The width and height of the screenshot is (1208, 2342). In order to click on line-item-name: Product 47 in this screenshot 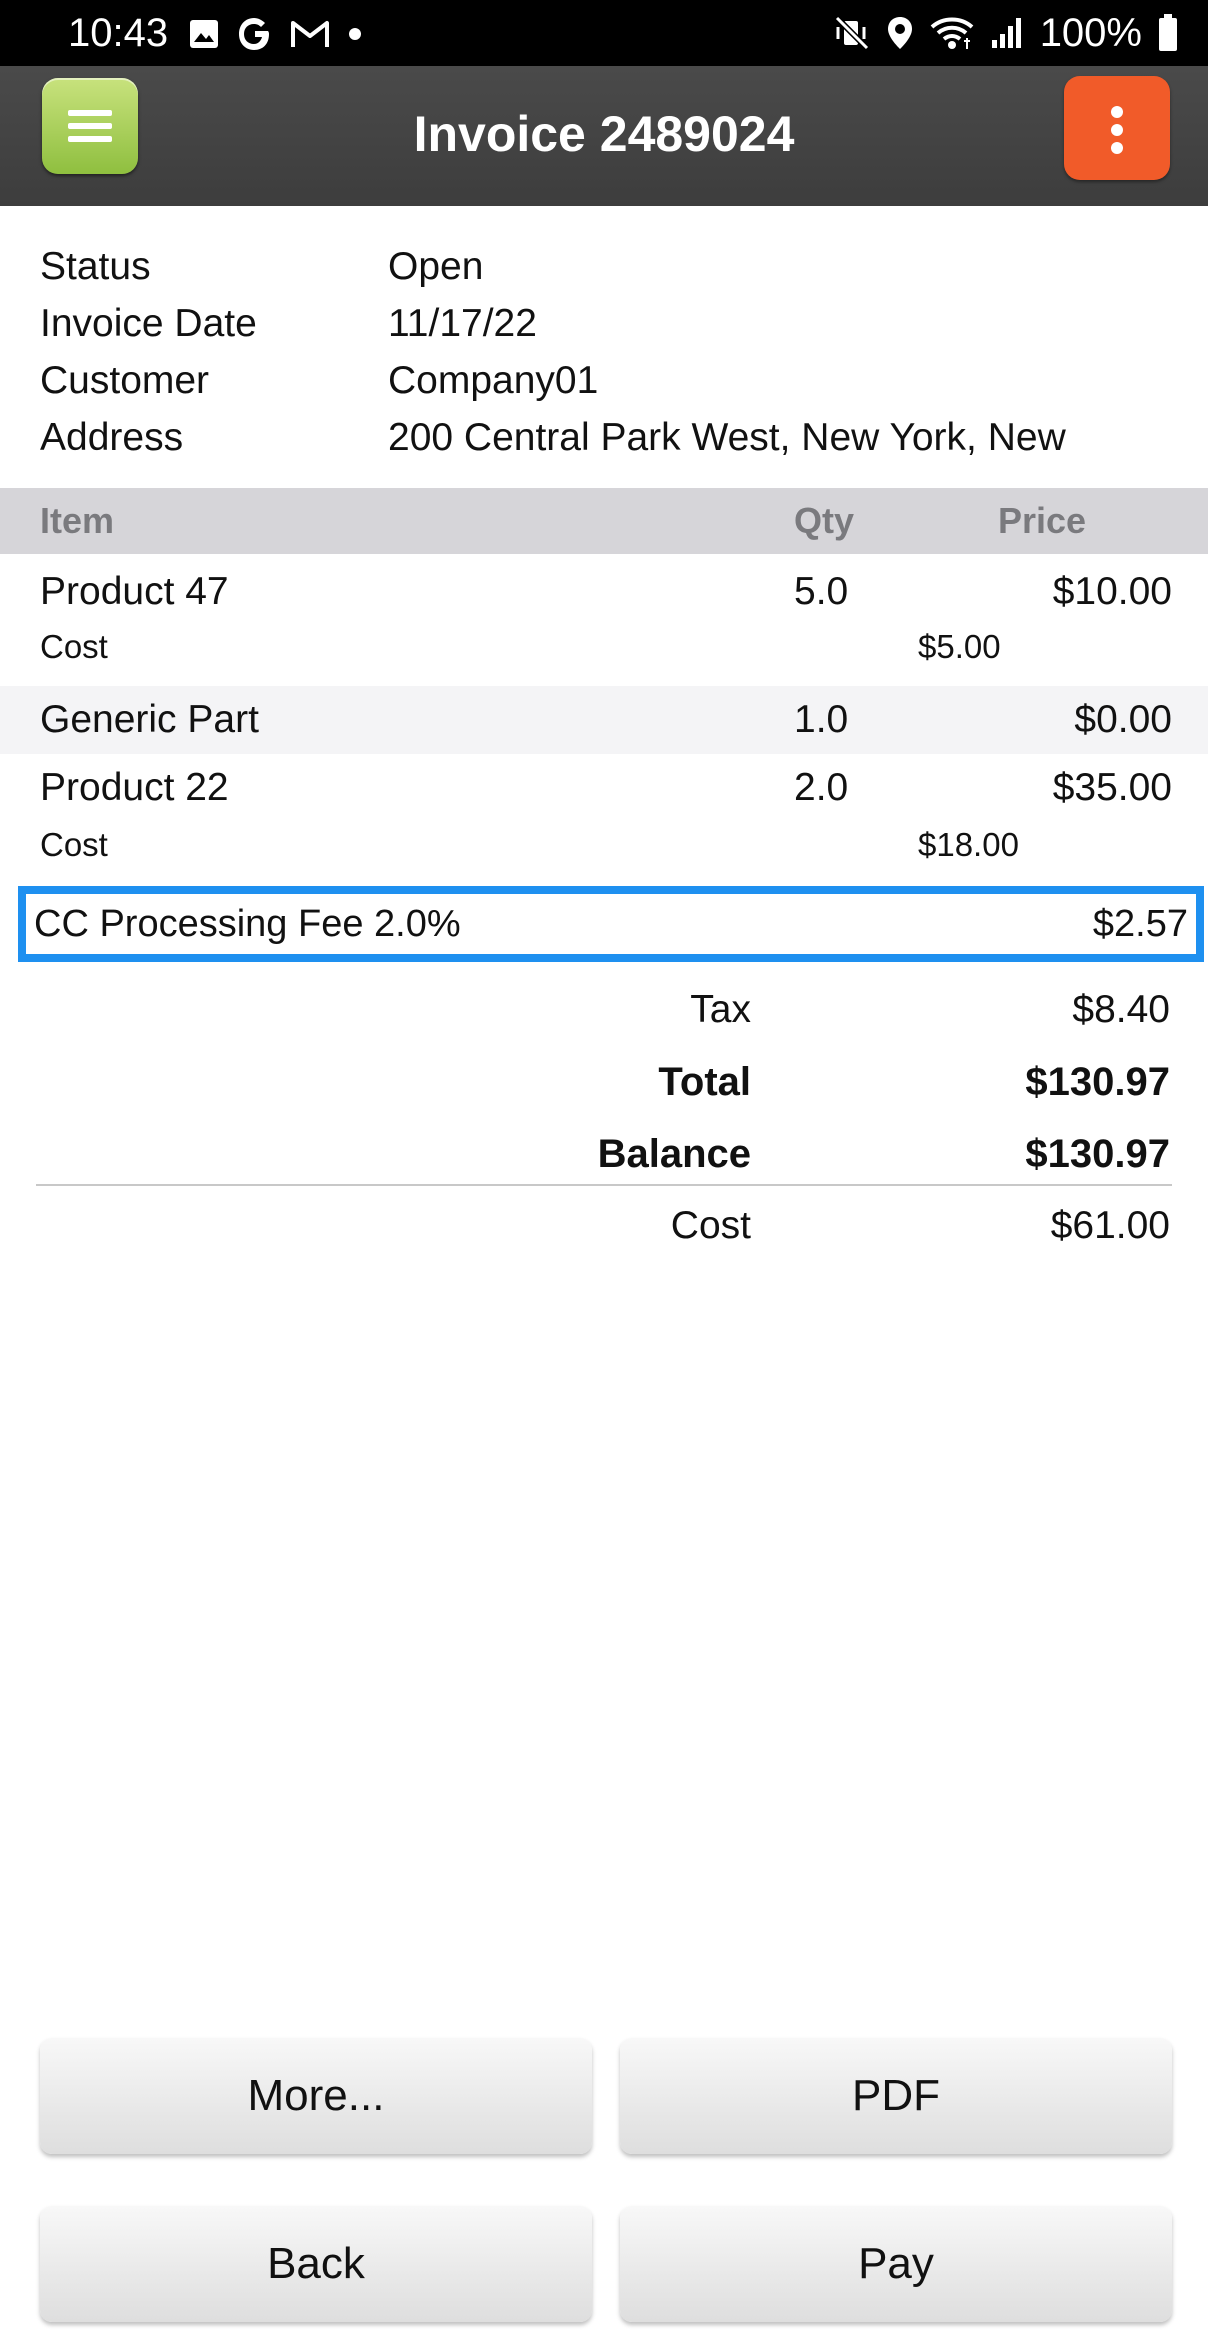, I will do `click(134, 591)`.